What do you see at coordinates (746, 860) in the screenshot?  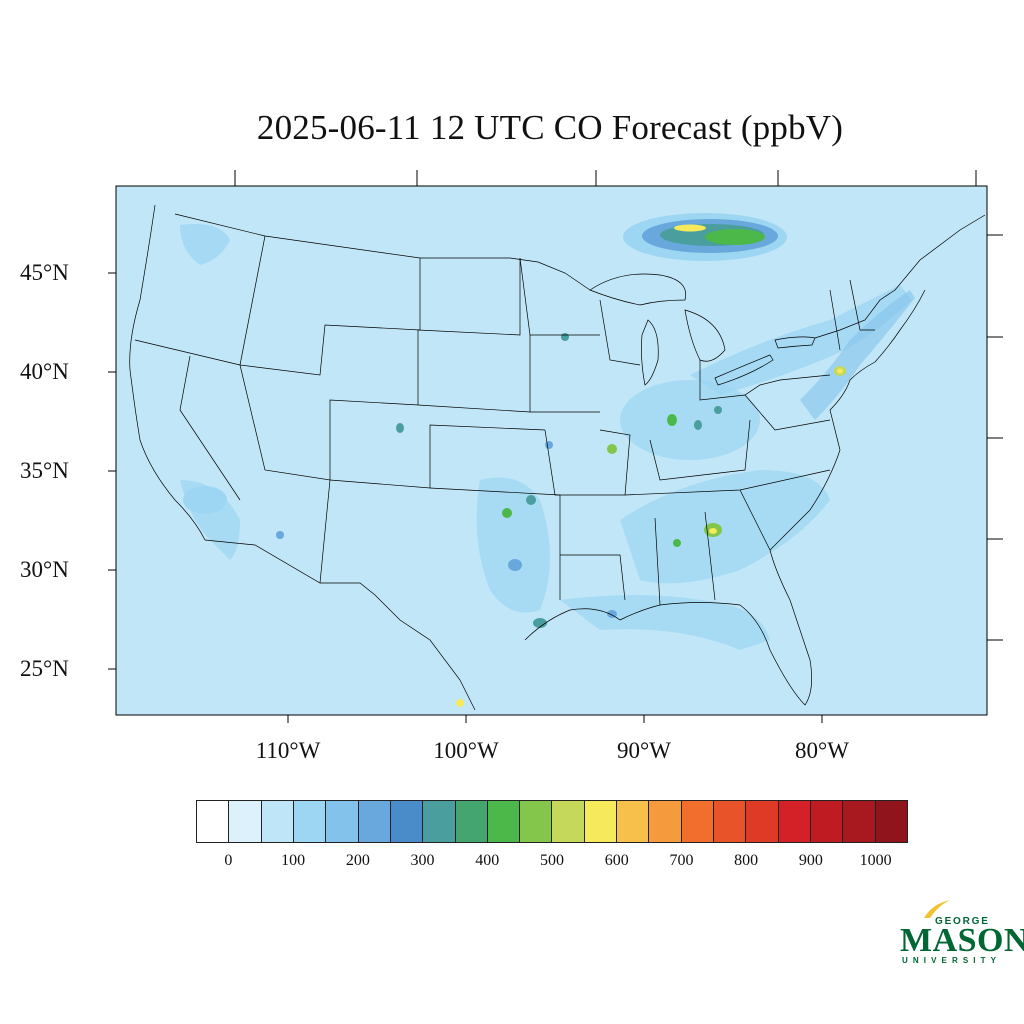 I see `colorbar-tick-label: 800` at bounding box center [746, 860].